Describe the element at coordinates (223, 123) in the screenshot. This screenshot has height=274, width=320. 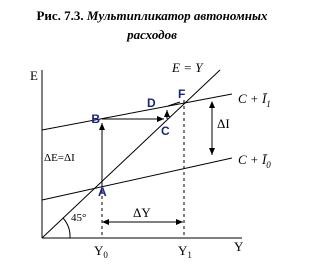
I see `annotation: ΔI` at that location.